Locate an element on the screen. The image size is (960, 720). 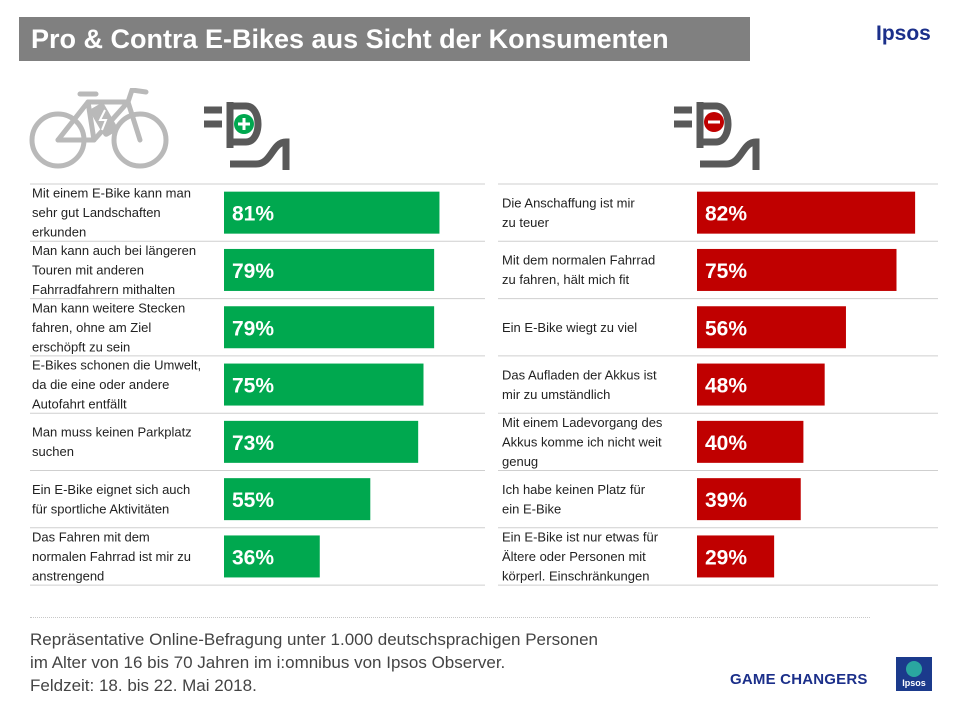
category-label: Ich habe keinen Platz für ein E-Bike is located at coordinates (574, 499).